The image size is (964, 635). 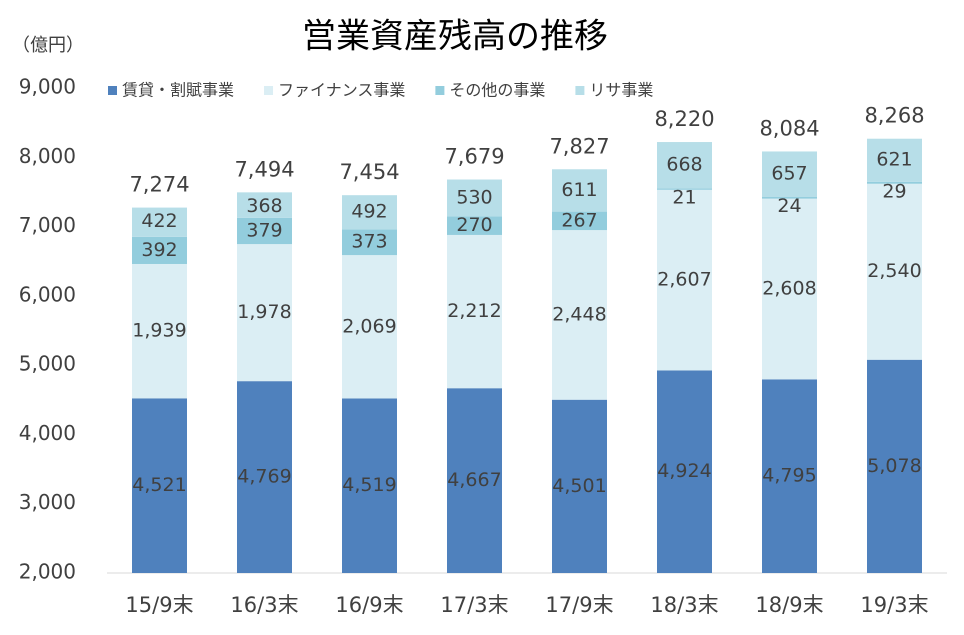 What do you see at coordinates (455, 37) in the screenshot?
I see `chart-title: 営業資産残高の推移` at bounding box center [455, 37].